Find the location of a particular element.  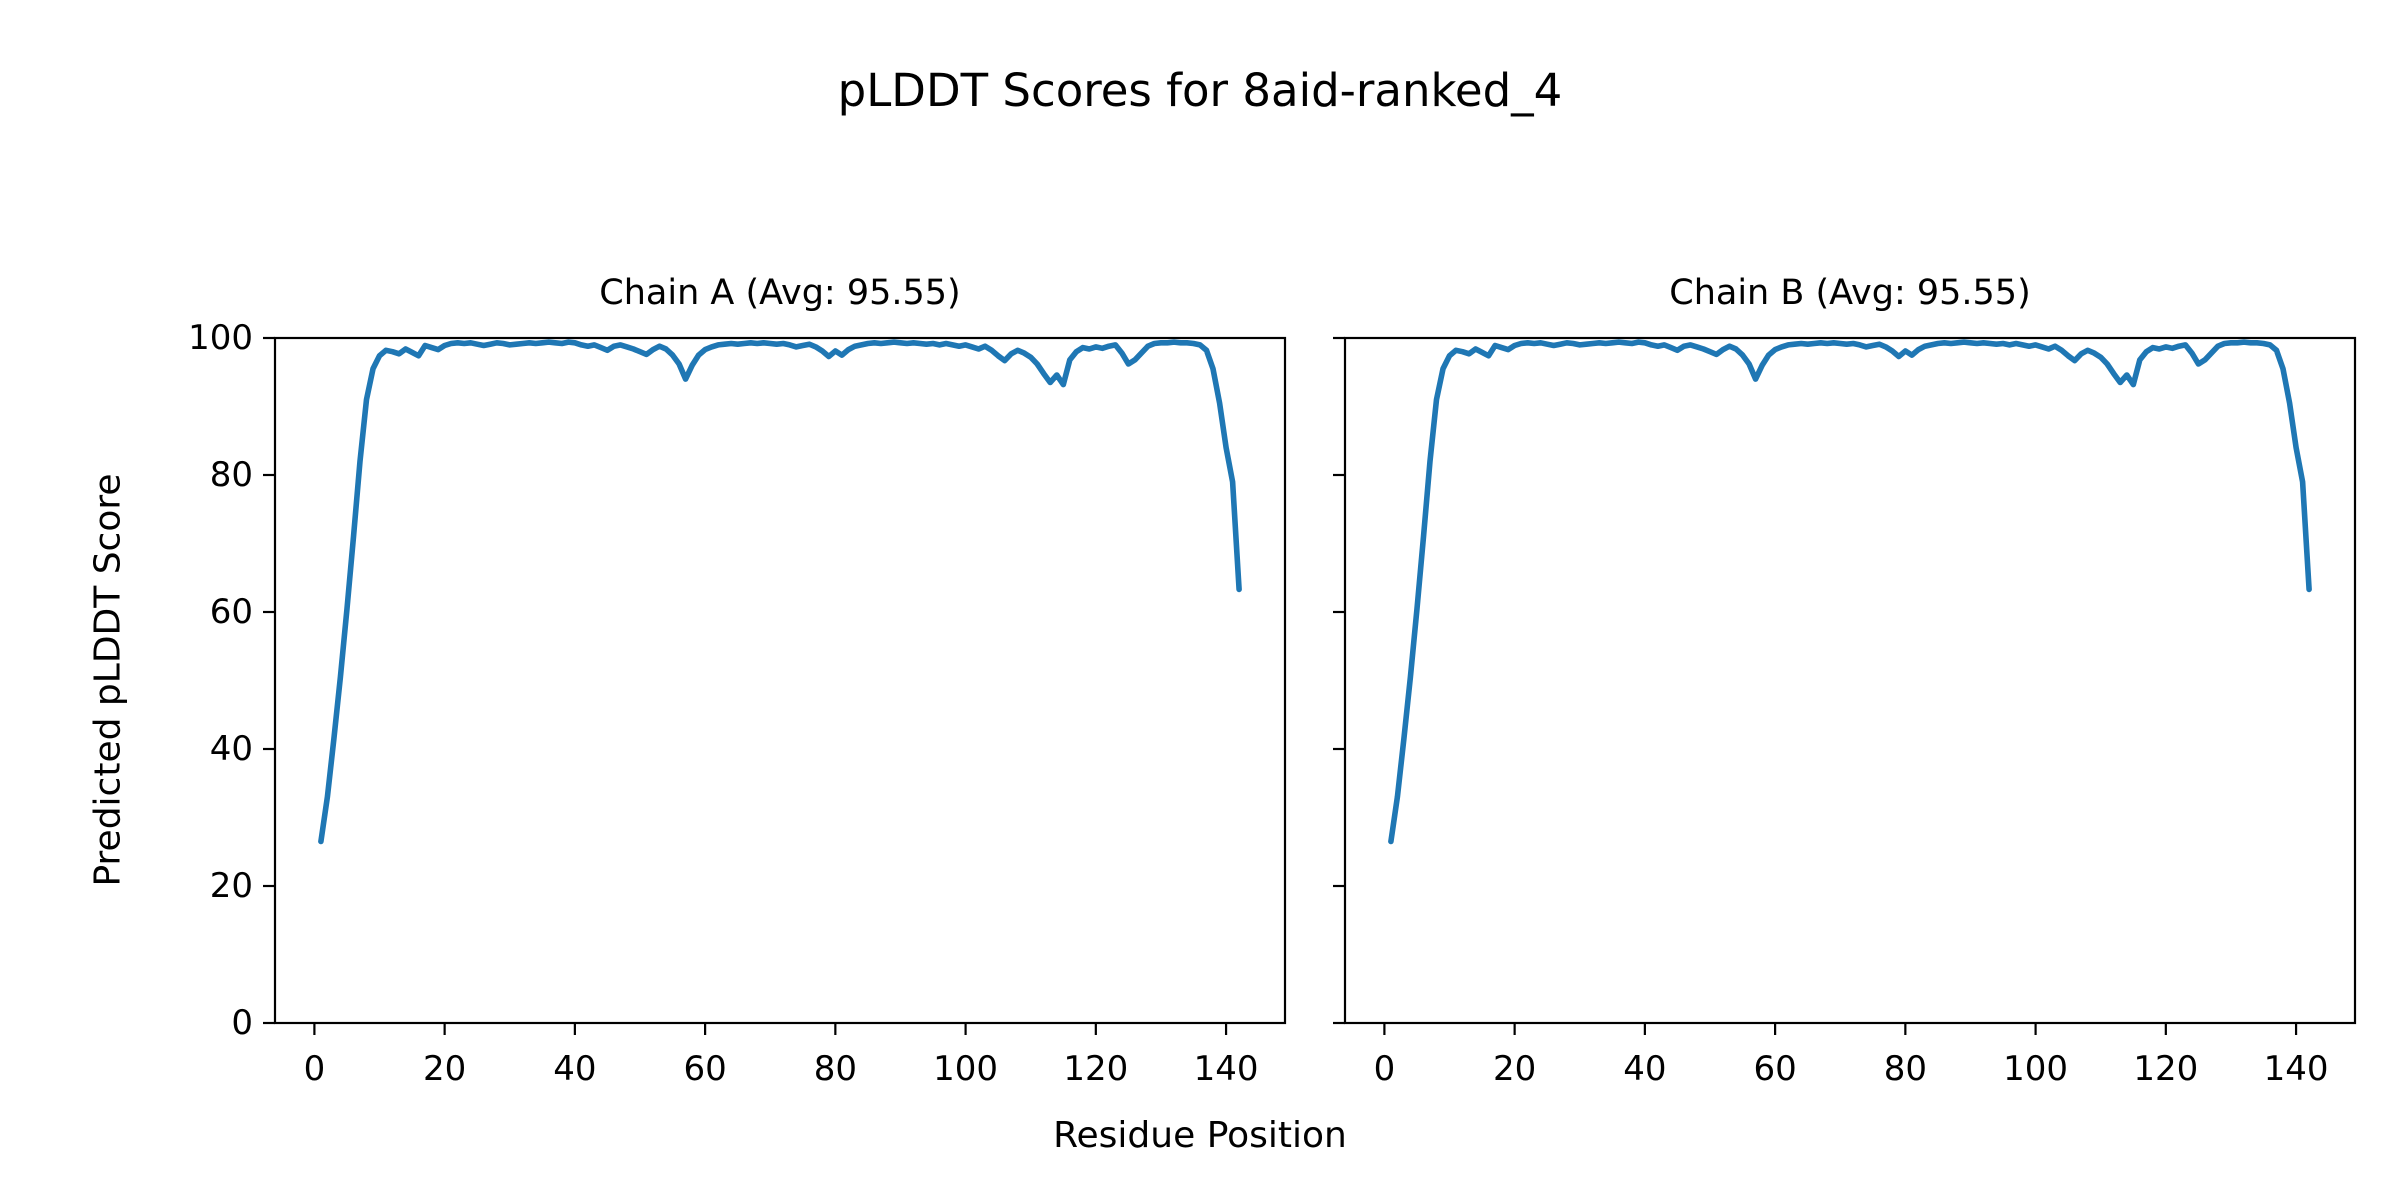

y-tick-label: 80 is located at coordinates (231, 475).